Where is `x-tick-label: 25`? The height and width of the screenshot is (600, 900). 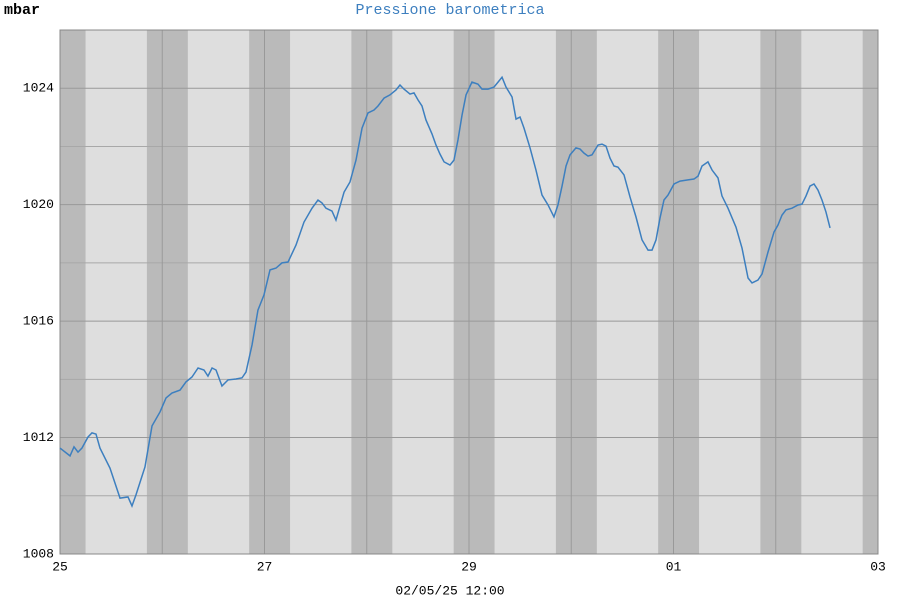
x-tick-label: 25 is located at coordinates (60, 566).